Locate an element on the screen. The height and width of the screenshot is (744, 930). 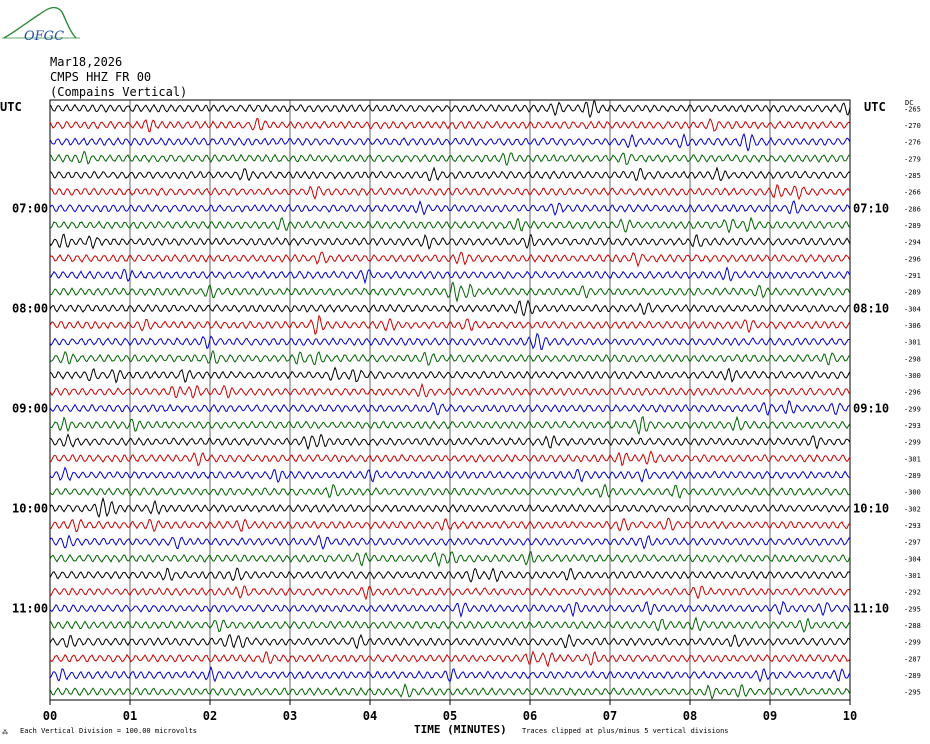
dc-offset-label: -265 is located at coordinates (912, 109).